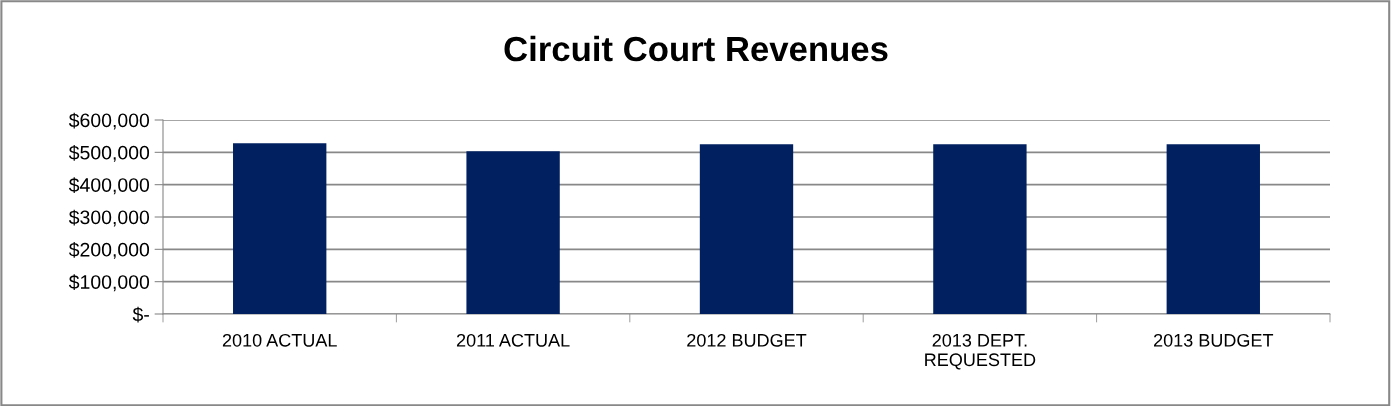 Image resolution: width=1392 pixels, height=406 pixels. I want to click on y-tick-label: $500,000, so click(109, 153).